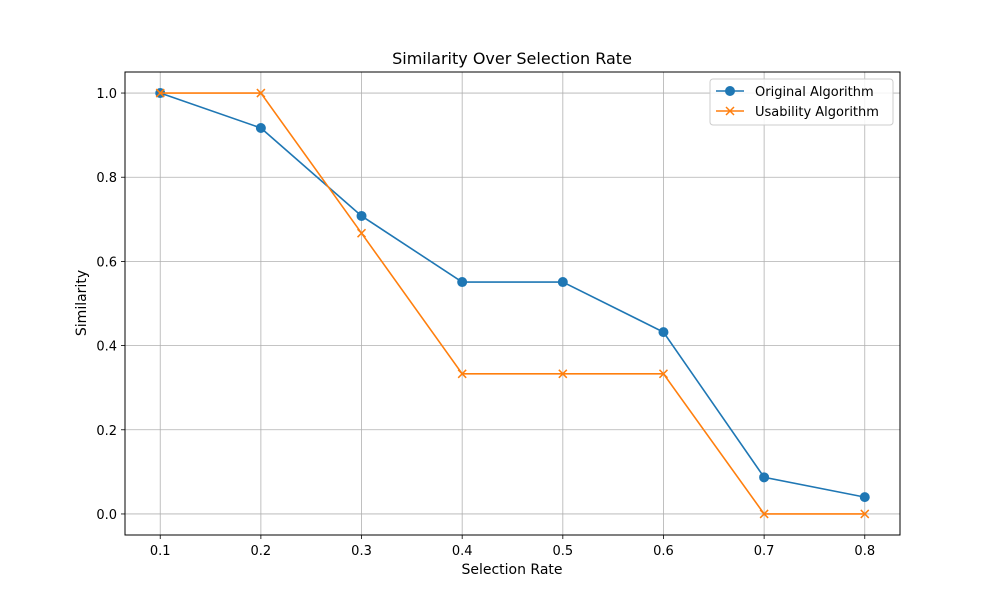 The height and width of the screenshot is (604, 1000). Describe the element at coordinates (462, 551) in the screenshot. I see `x-tick-label: 0.4` at that location.